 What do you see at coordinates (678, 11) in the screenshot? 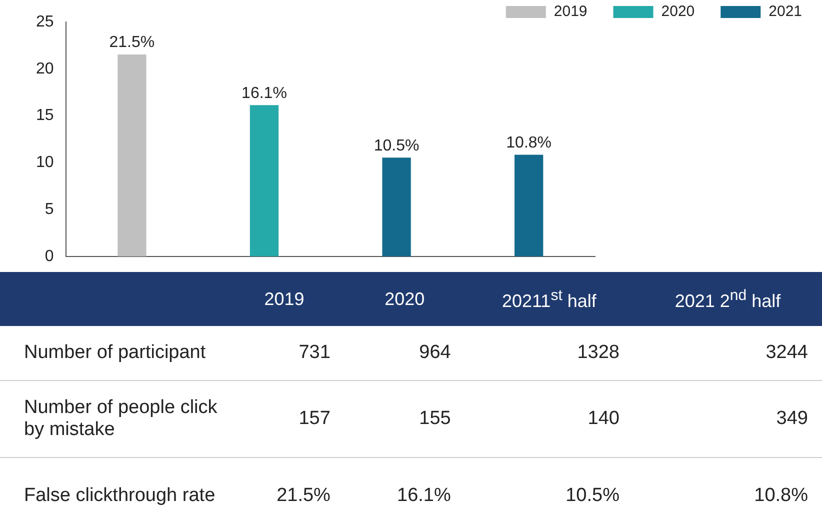
I see `legend-label: 2020` at bounding box center [678, 11].